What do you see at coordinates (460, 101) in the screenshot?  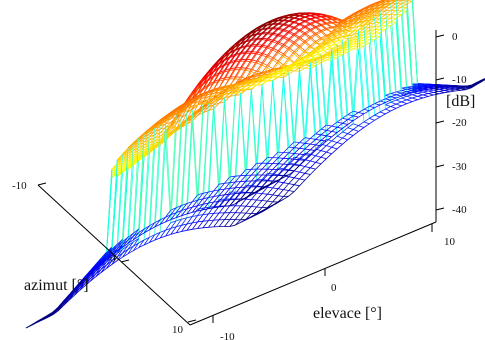 I see `z-axis-label: [dB]` at bounding box center [460, 101].